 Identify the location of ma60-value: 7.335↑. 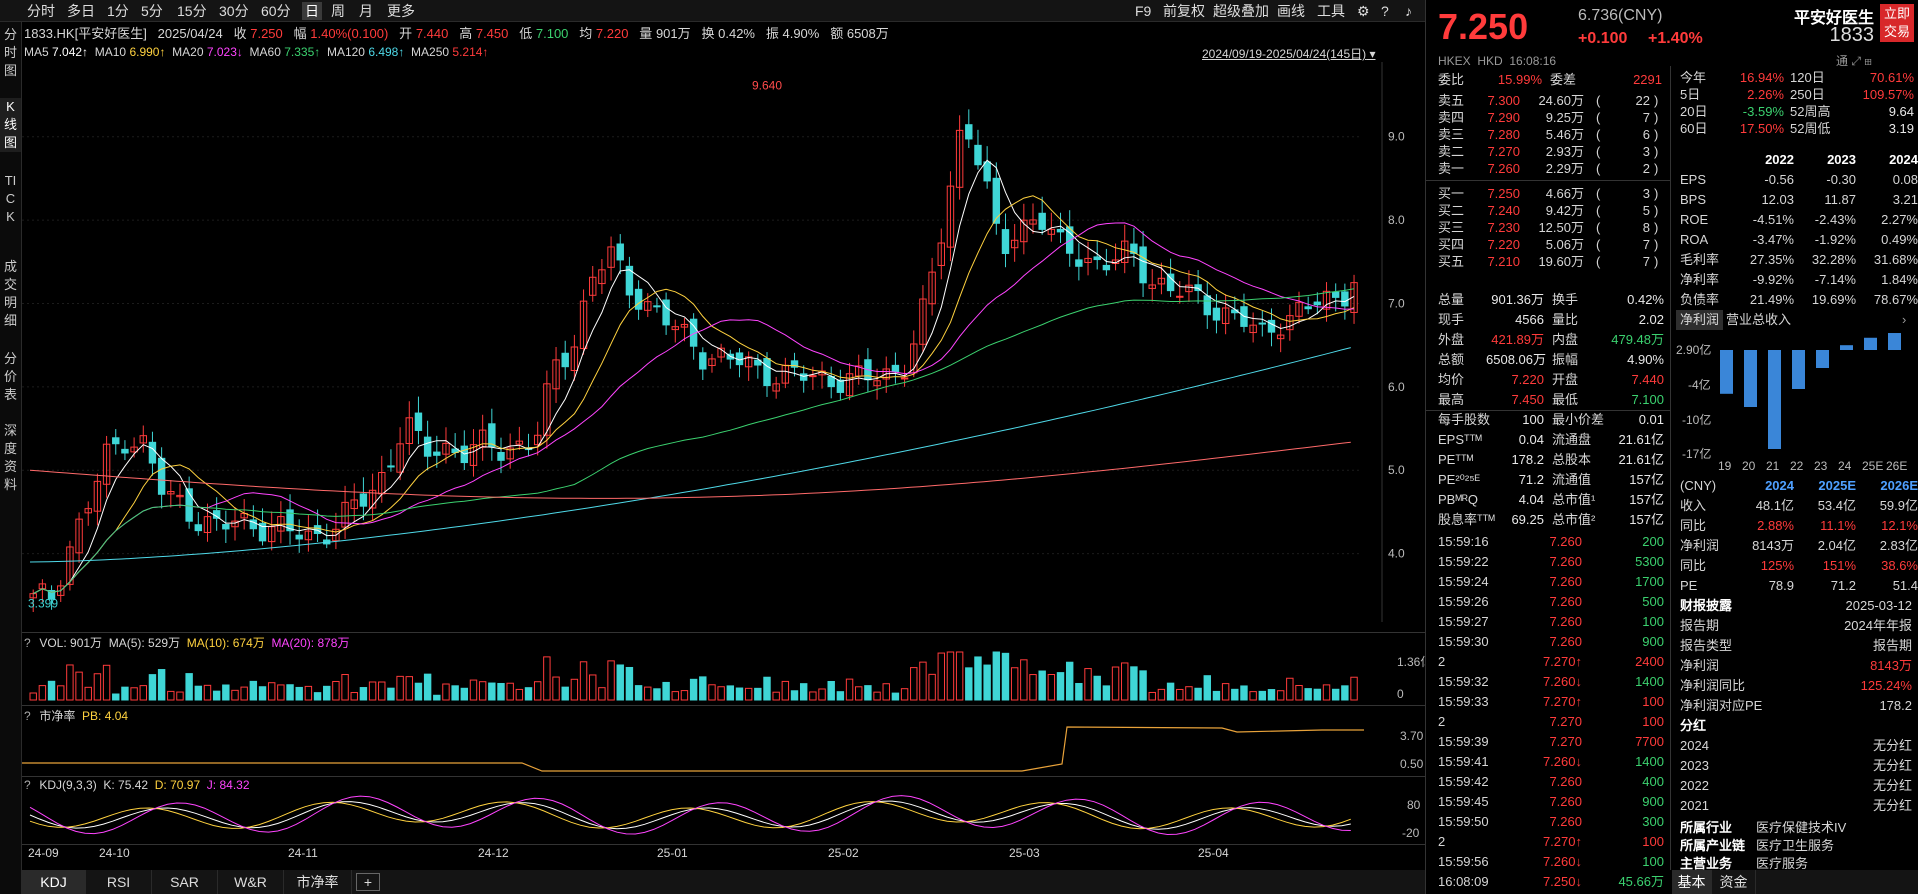
(302, 52).